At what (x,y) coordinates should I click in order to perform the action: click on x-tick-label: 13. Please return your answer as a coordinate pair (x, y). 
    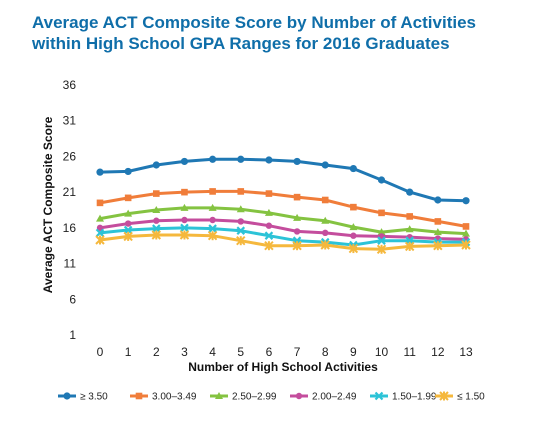
    Looking at the image, I should click on (466, 352).